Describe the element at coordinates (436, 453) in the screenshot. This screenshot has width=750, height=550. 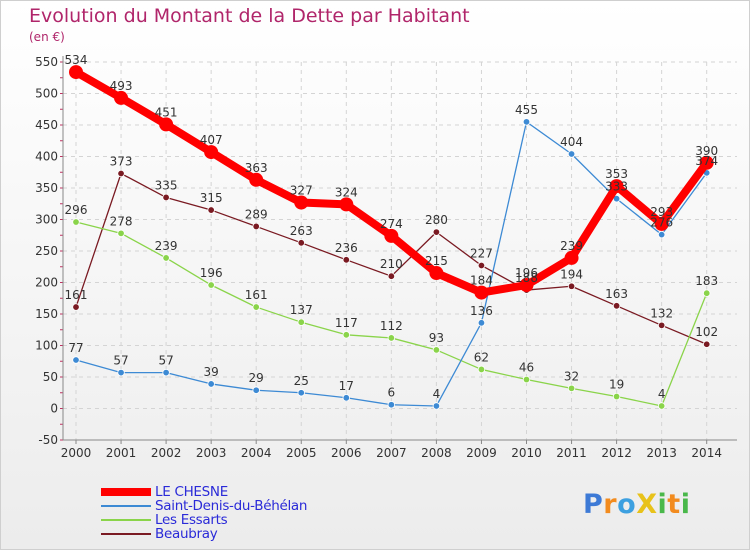
I see `x-tick-label: 2008` at that location.